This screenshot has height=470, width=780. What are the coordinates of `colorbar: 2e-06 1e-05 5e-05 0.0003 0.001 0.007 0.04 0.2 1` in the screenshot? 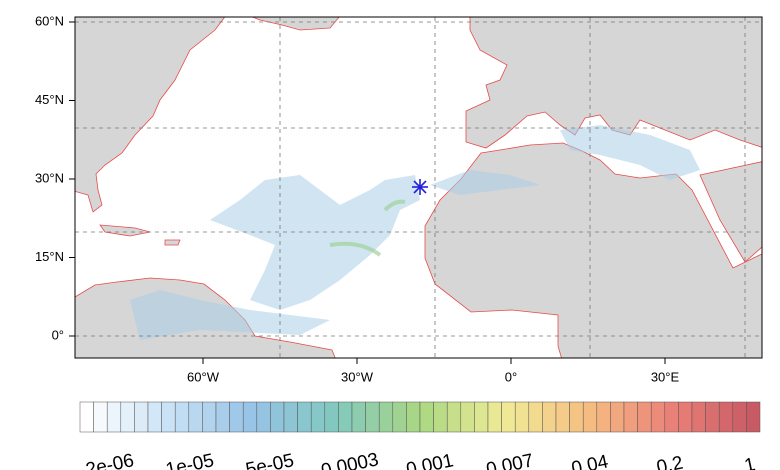 It's located at (420, 435).